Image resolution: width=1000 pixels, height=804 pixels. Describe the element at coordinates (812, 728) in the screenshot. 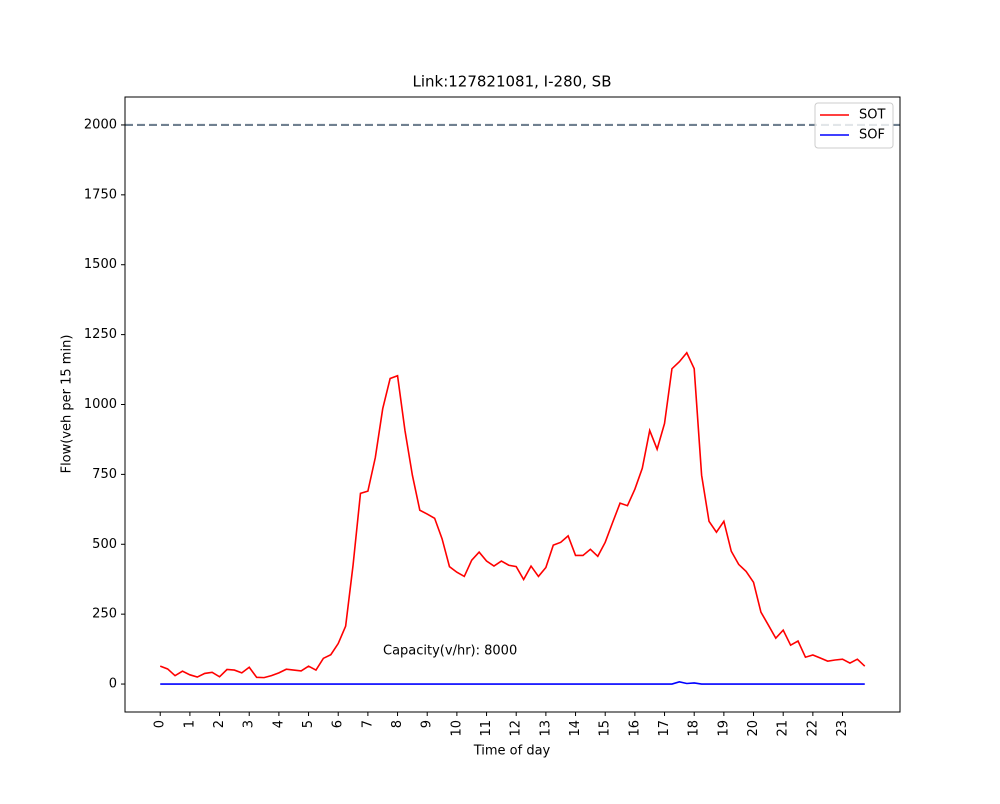

I see `x-tick-label: 22` at that location.